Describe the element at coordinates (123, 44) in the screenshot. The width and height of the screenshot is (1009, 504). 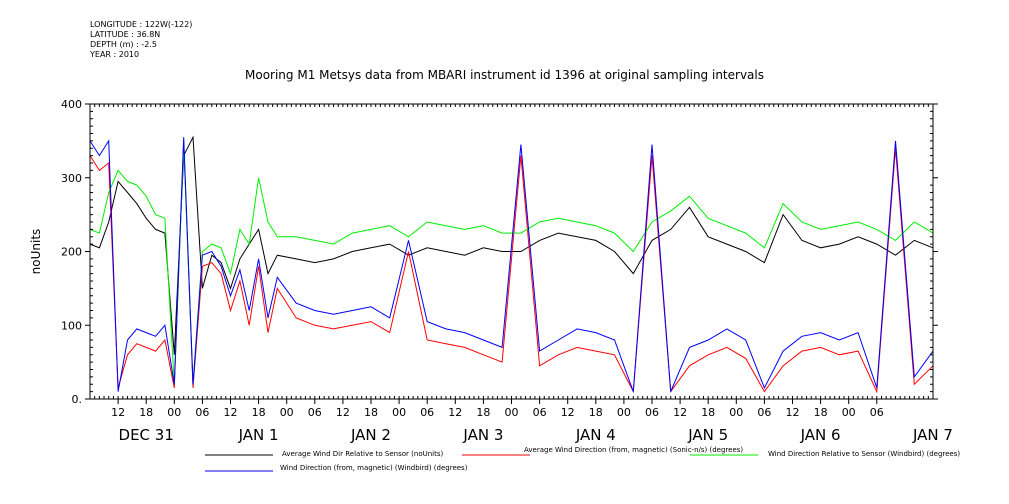
I see `depth-text: DEPTH (m) : -2.5` at that location.